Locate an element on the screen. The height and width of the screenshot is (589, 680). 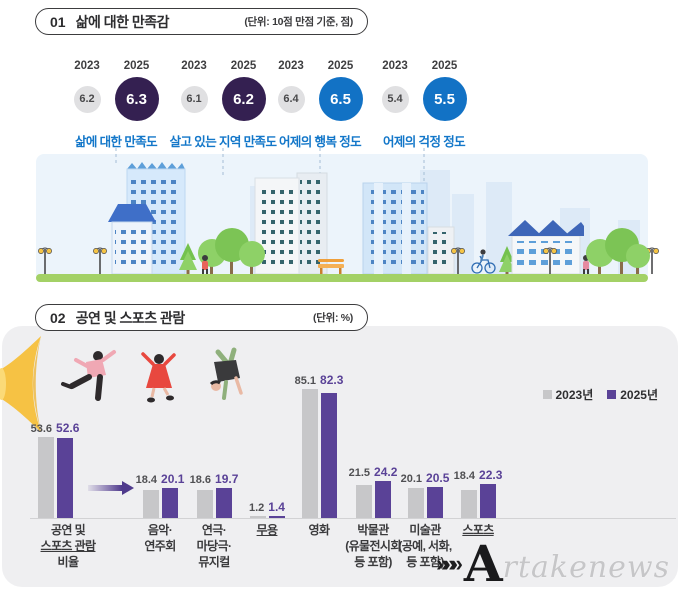
value-2023: 18.4 is located at coordinates (146, 480).